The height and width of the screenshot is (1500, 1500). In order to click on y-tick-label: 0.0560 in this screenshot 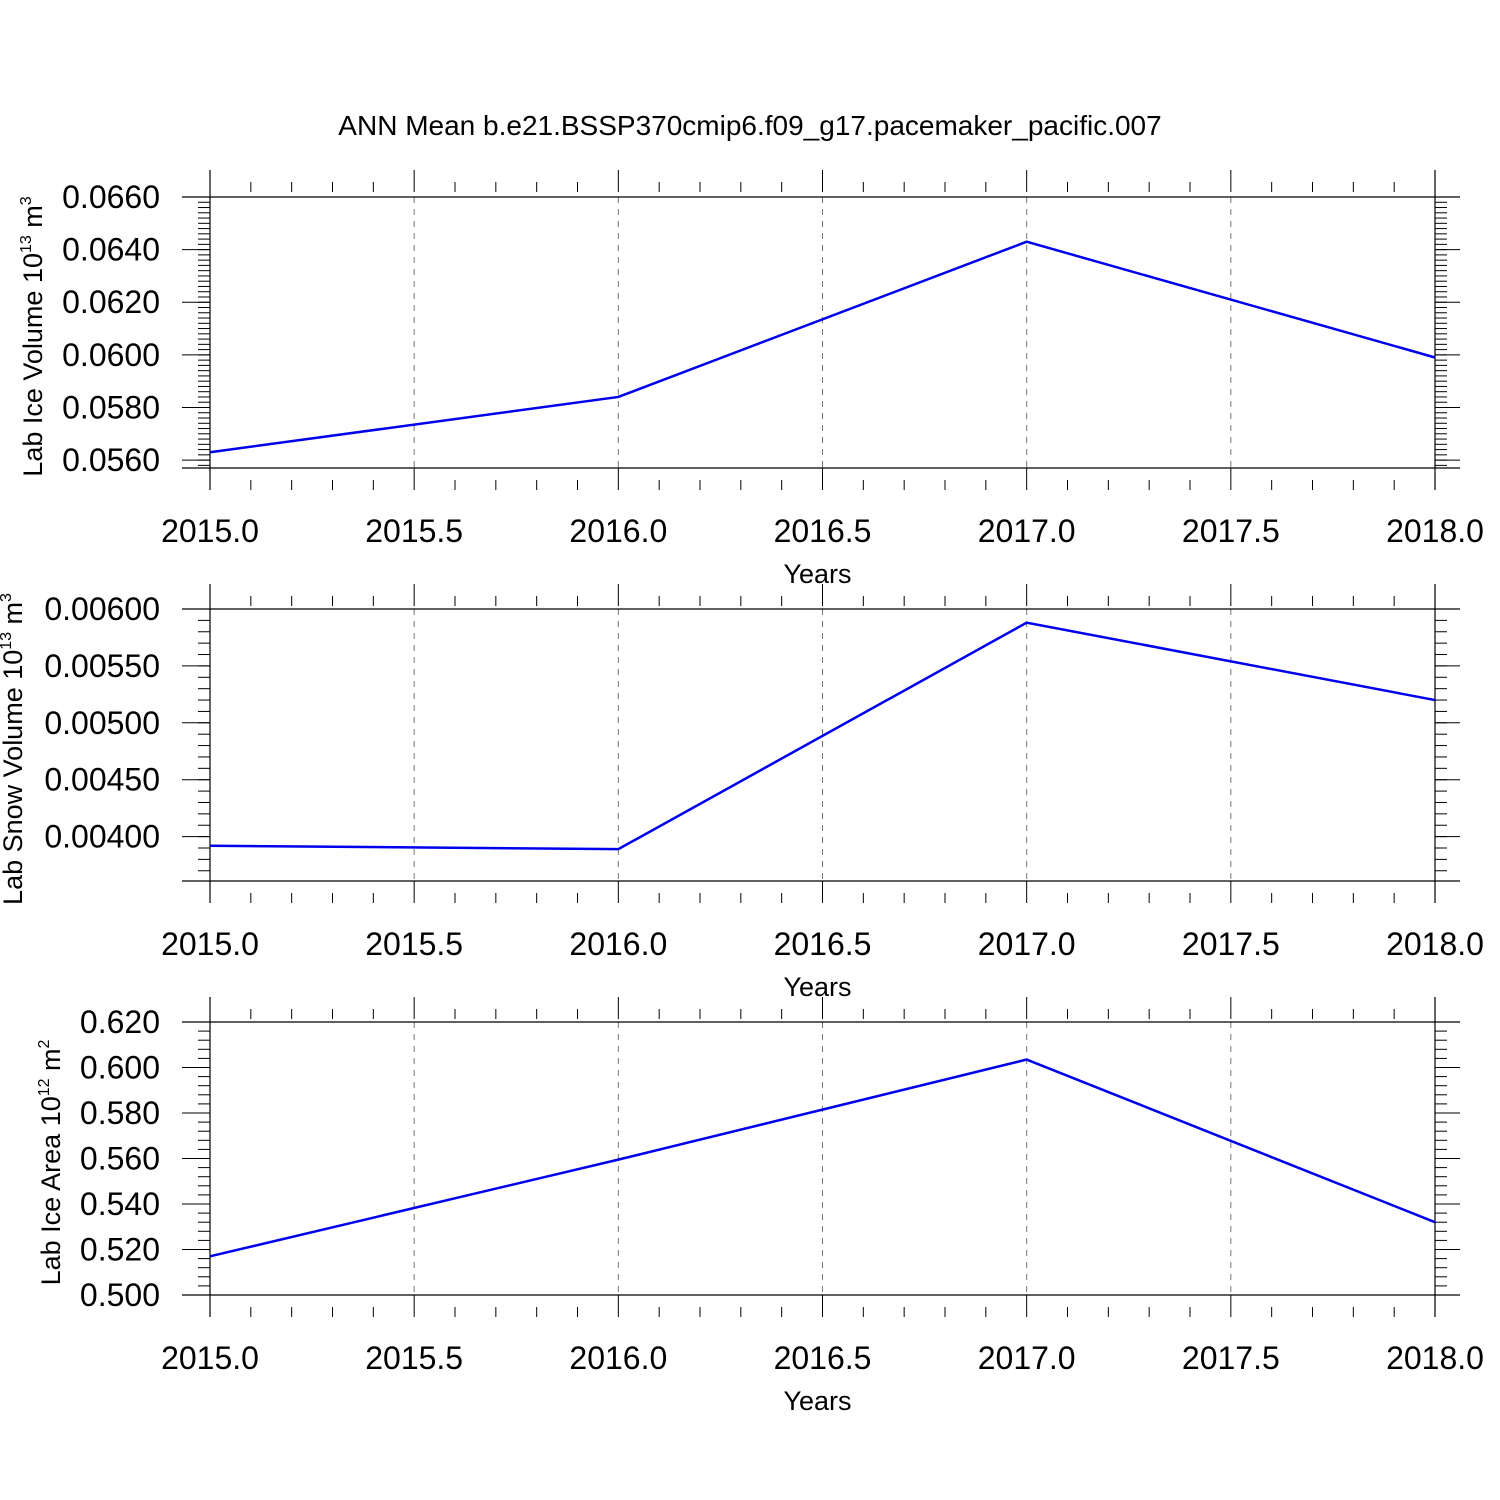, I will do `click(111, 460)`.